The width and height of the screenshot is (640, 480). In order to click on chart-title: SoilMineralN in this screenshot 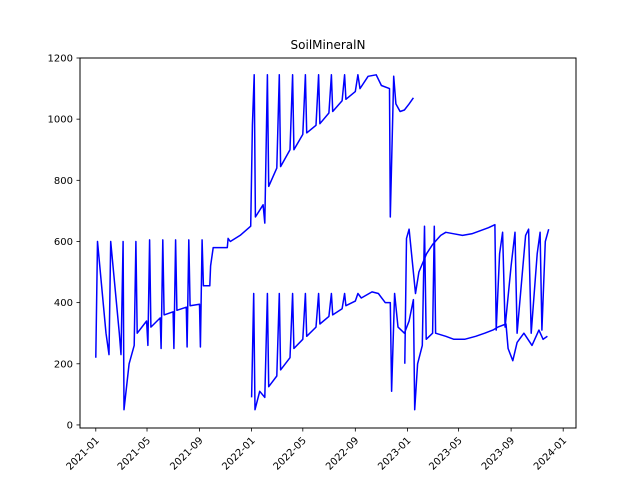, I will do `click(328, 45)`.